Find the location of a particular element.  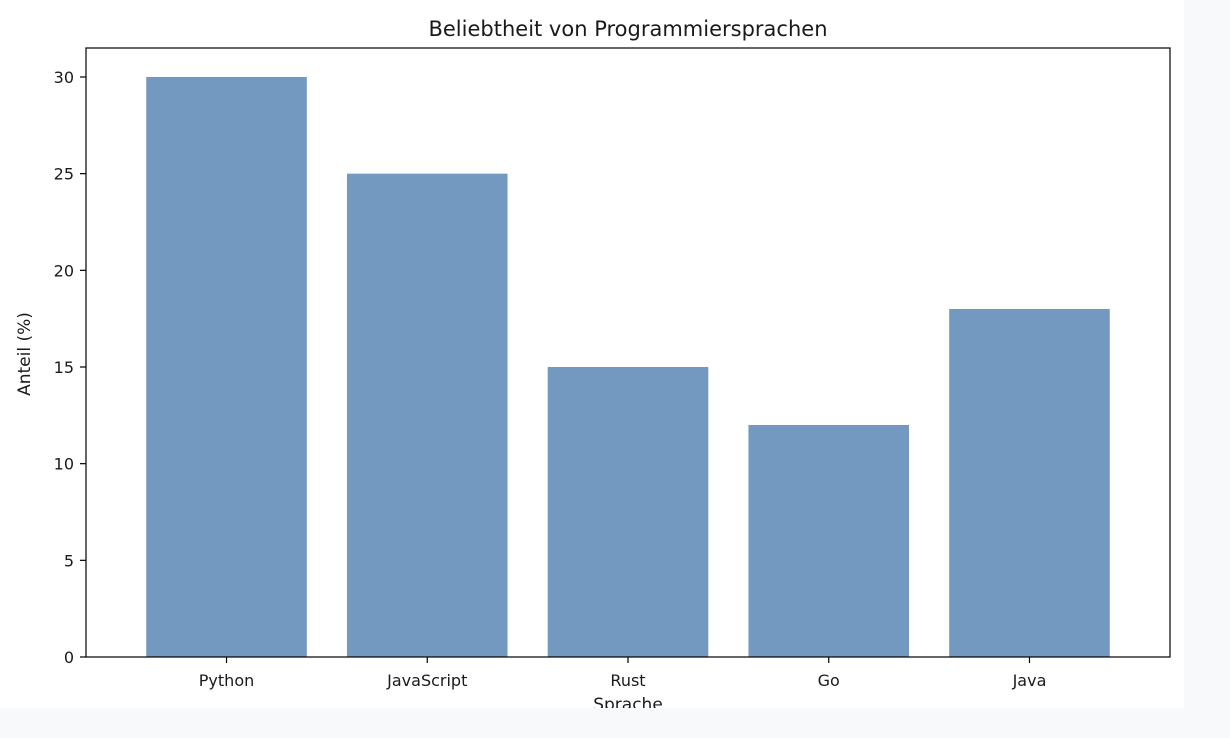

bar-go is located at coordinates (829, 541).